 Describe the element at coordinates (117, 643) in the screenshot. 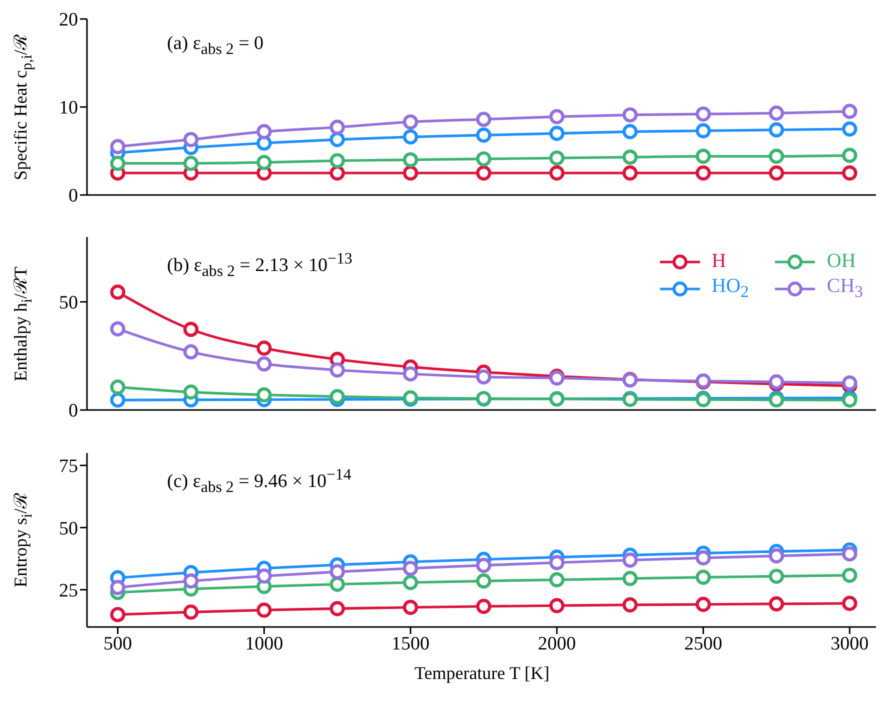

I see `x-tick-label: 500` at that location.